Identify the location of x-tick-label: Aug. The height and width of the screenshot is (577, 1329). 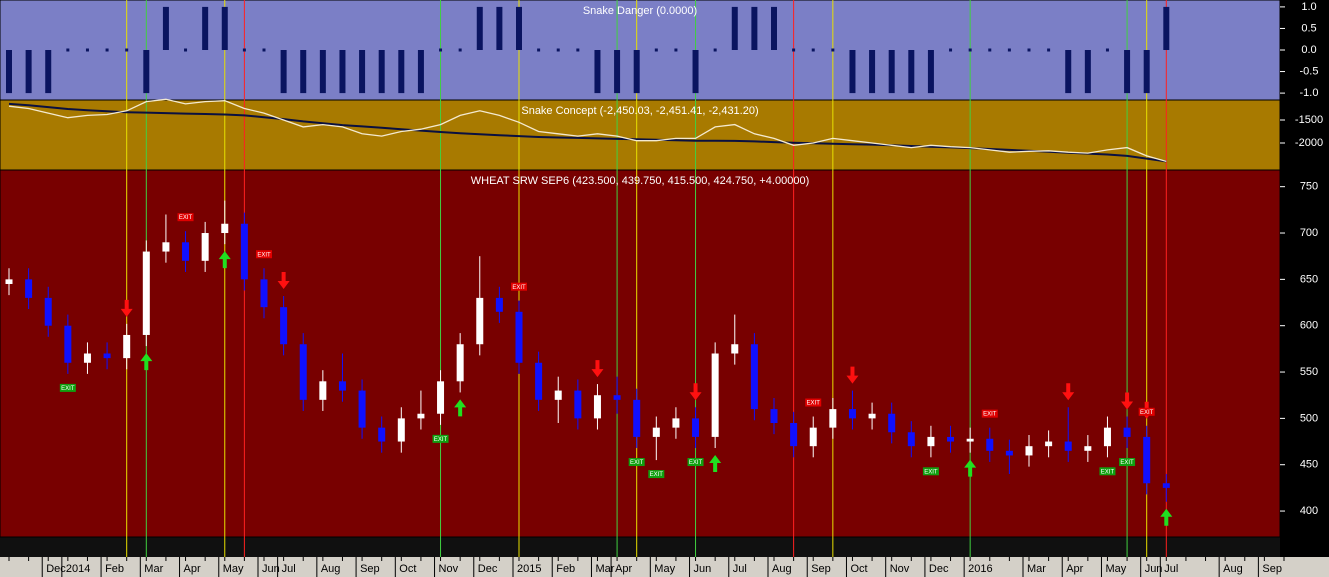
(782, 569).